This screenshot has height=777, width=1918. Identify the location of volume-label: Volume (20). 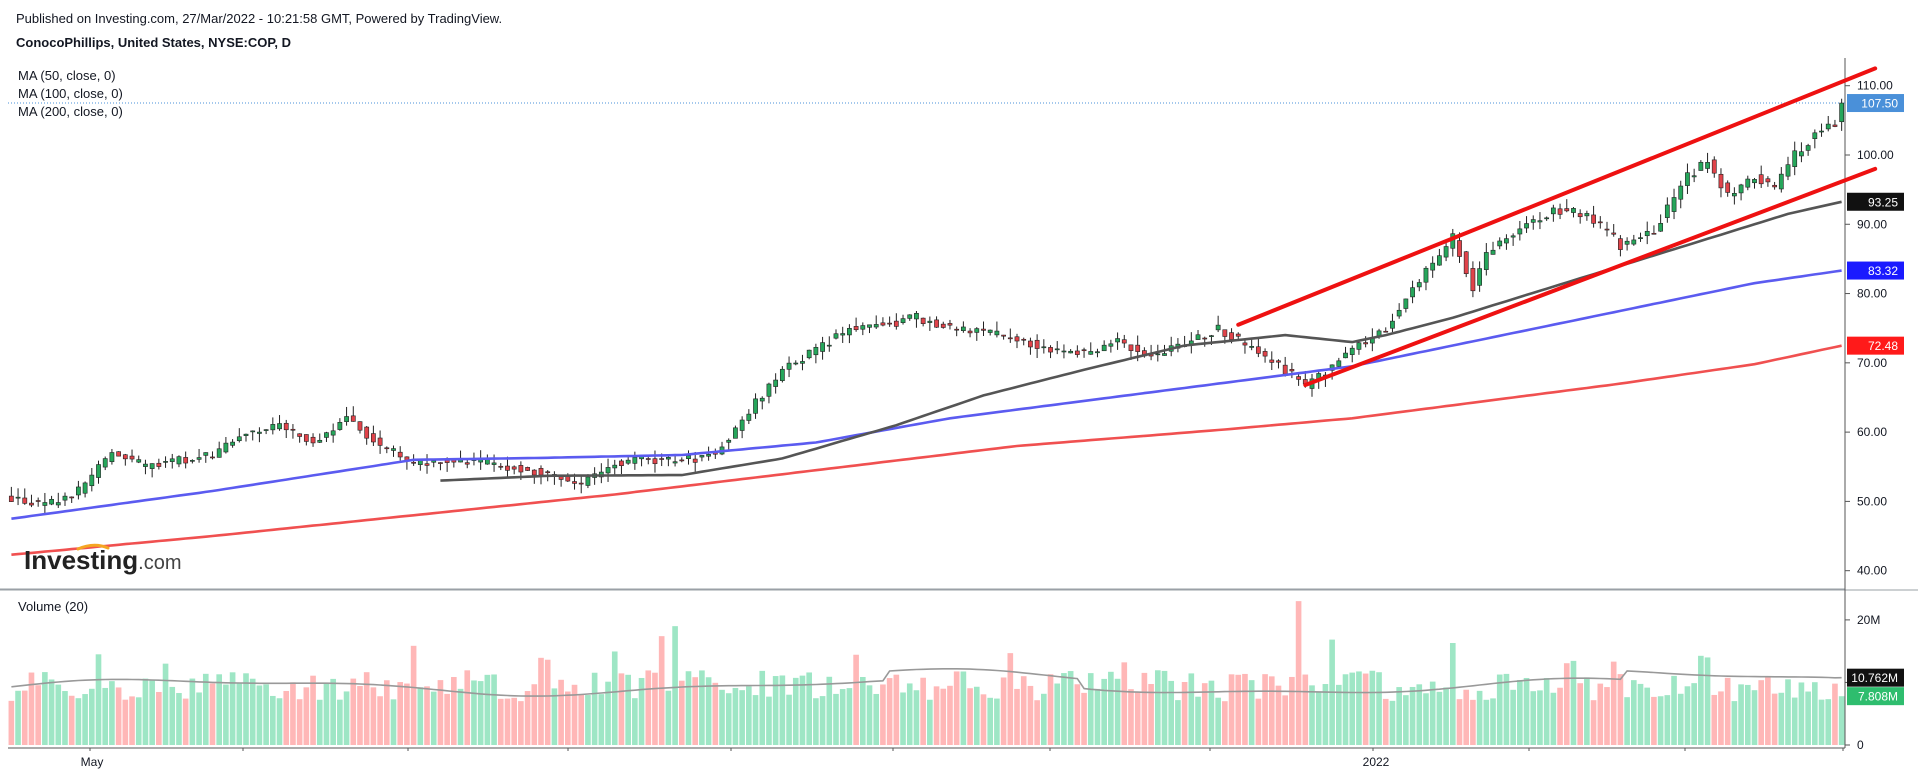
(53, 606).